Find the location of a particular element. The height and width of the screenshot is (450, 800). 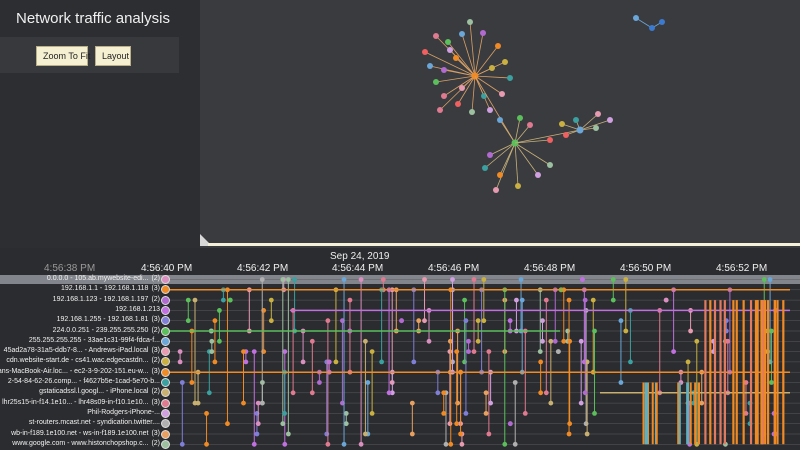

layout-button: Layout is located at coordinates (113, 56).